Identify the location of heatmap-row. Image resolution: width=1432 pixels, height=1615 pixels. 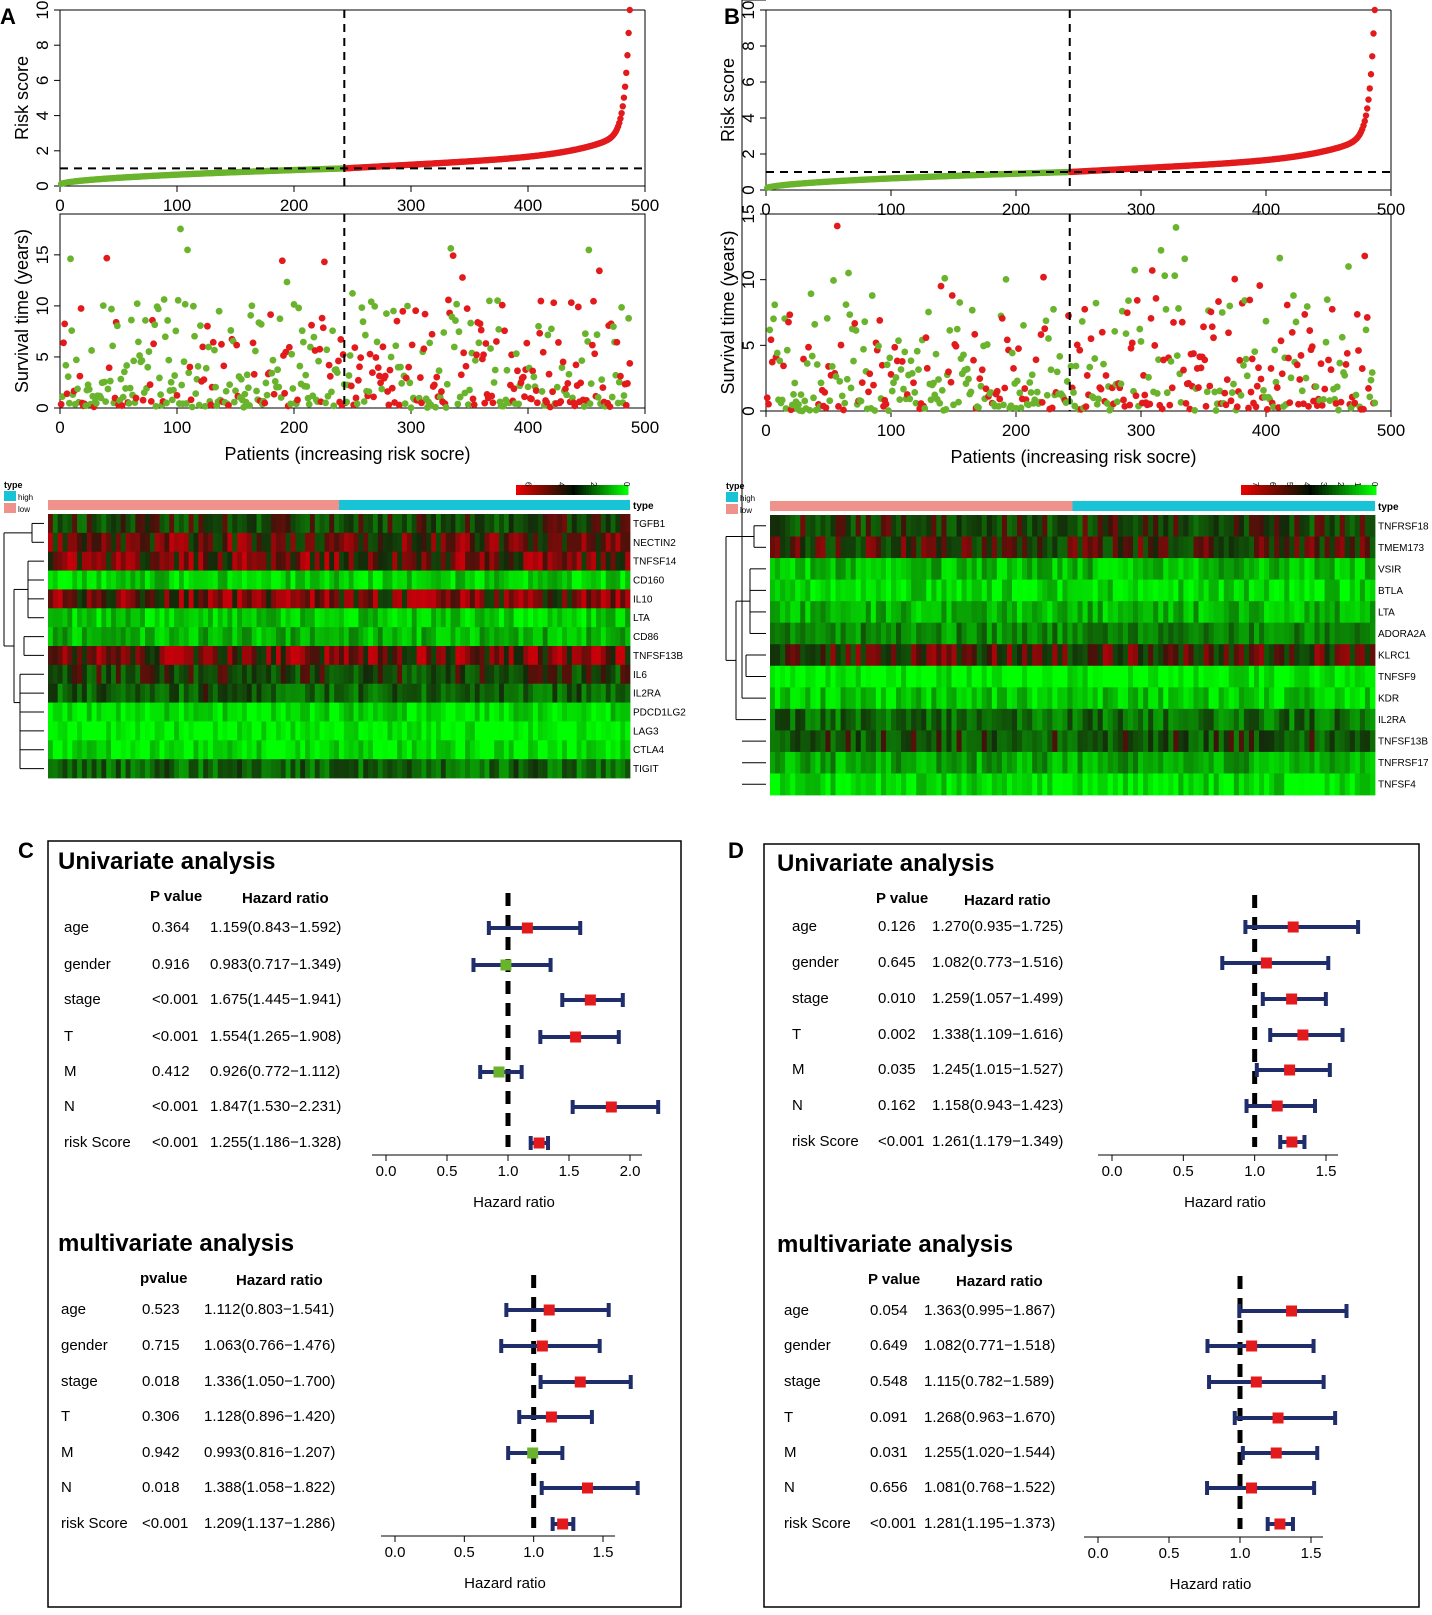
(339, 769).